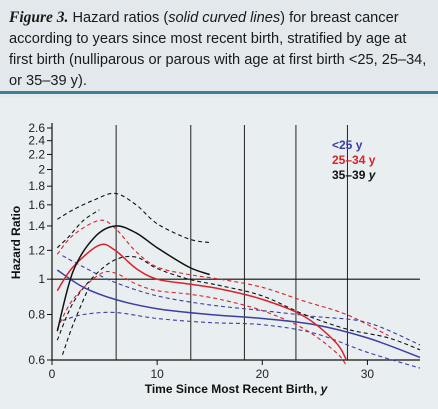 This screenshot has width=438, height=409. I want to click on y-tick-label: 0.8, so click(36, 314).